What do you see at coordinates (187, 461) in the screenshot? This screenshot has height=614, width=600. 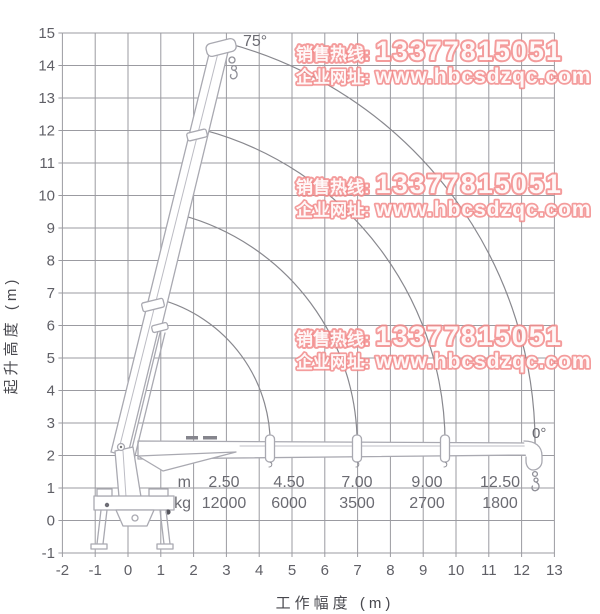 I see `boom-gusset` at bounding box center [187, 461].